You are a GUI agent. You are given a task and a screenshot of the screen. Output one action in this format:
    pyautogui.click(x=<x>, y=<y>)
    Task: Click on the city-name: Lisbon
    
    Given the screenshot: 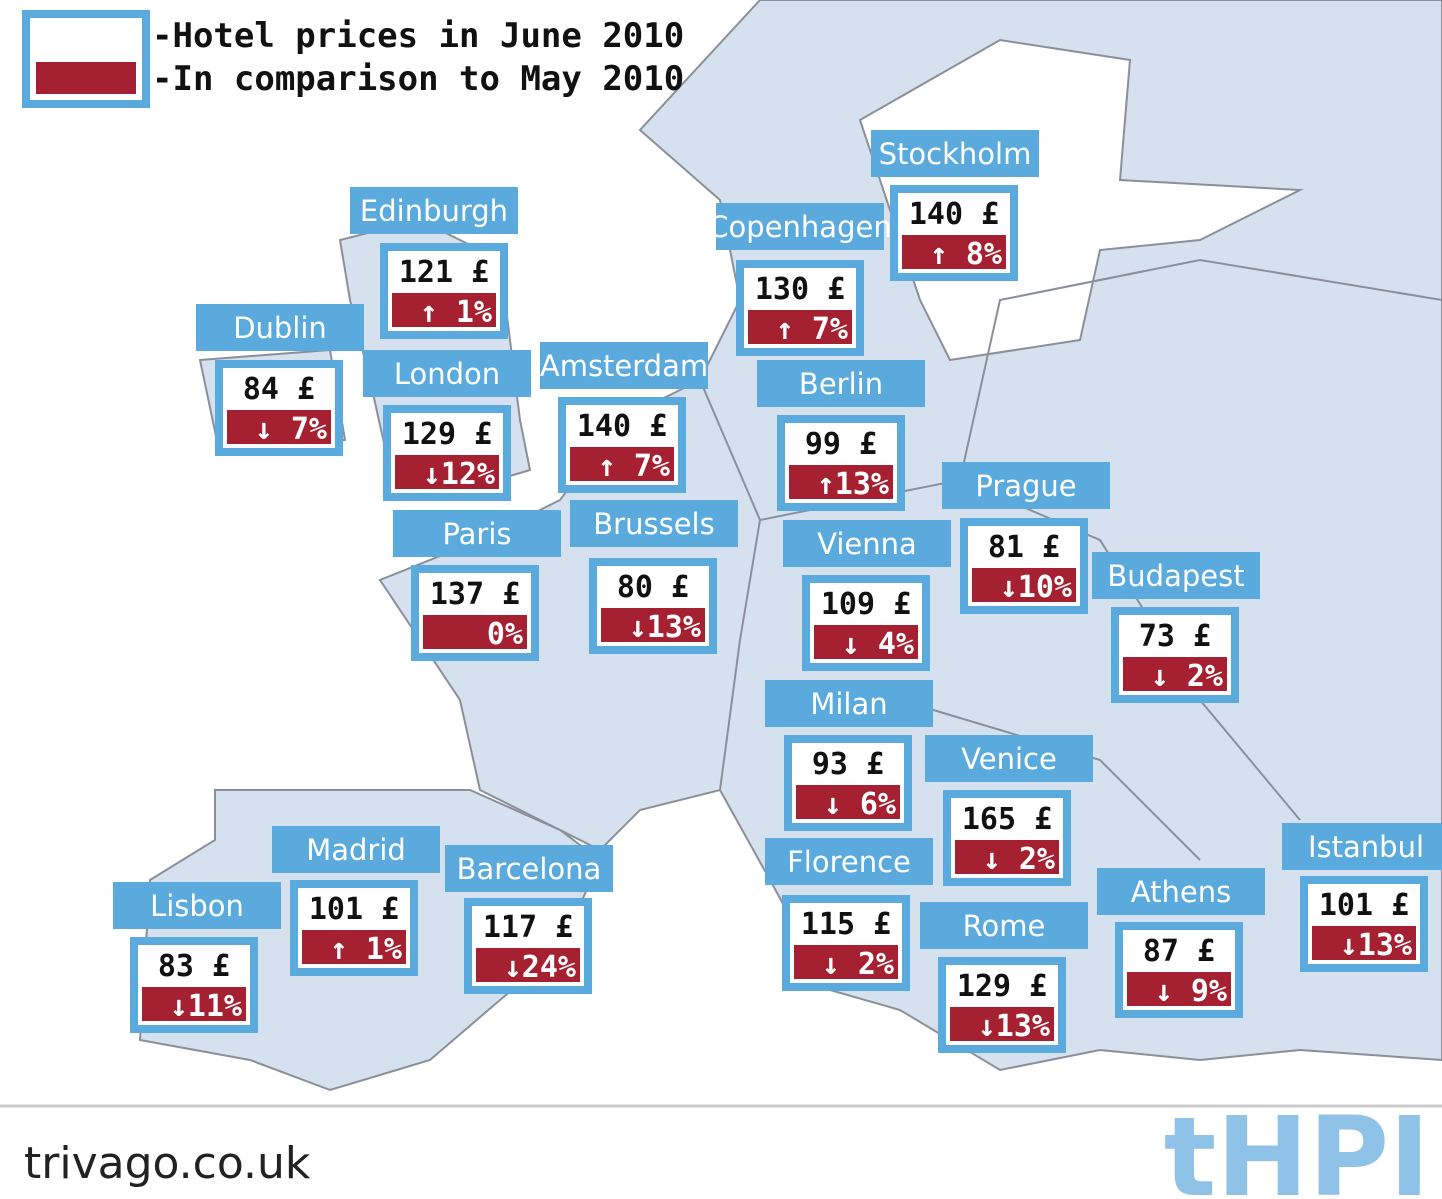 What is the action you would take?
    pyautogui.click(x=197, y=906)
    